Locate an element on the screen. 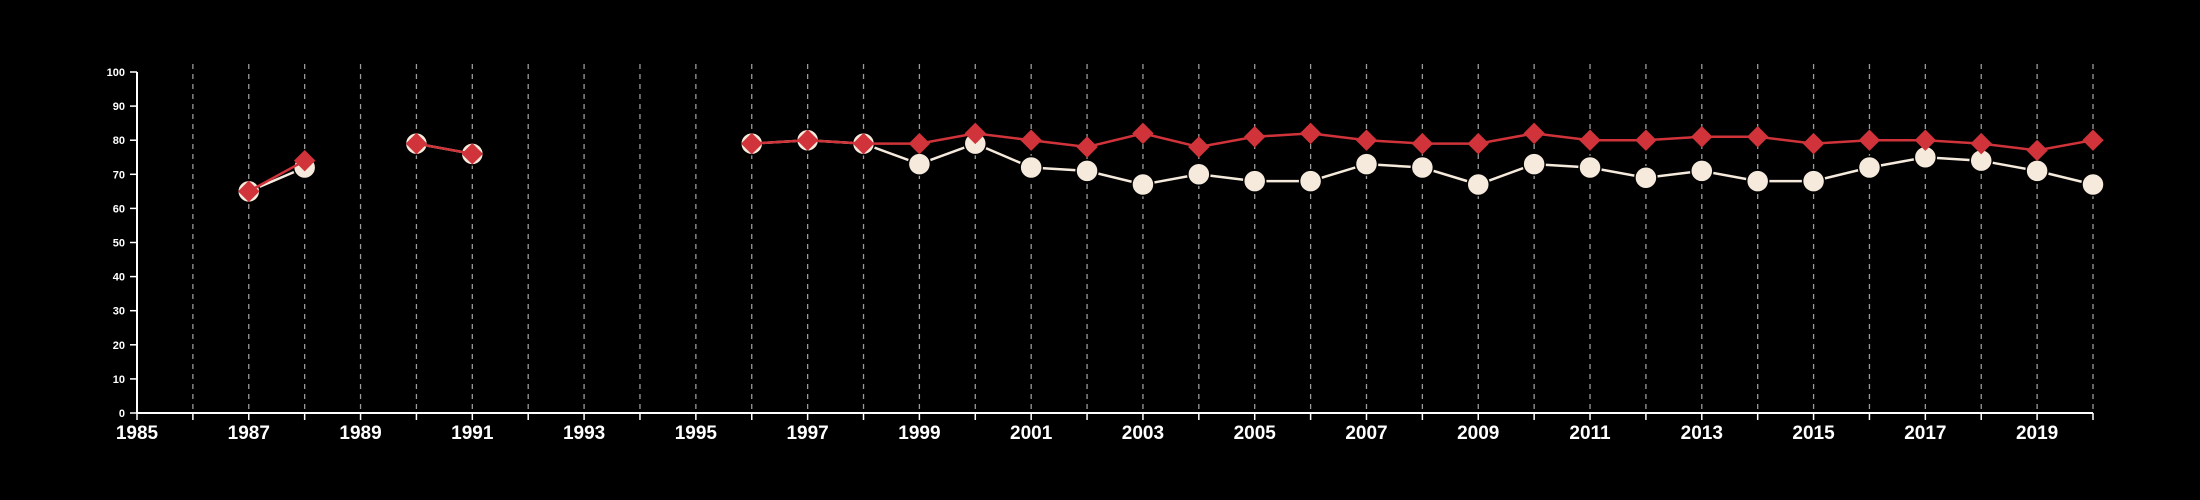 The width and height of the screenshot is (2200, 500). y-tick-label: 80 is located at coordinates (119, 141).